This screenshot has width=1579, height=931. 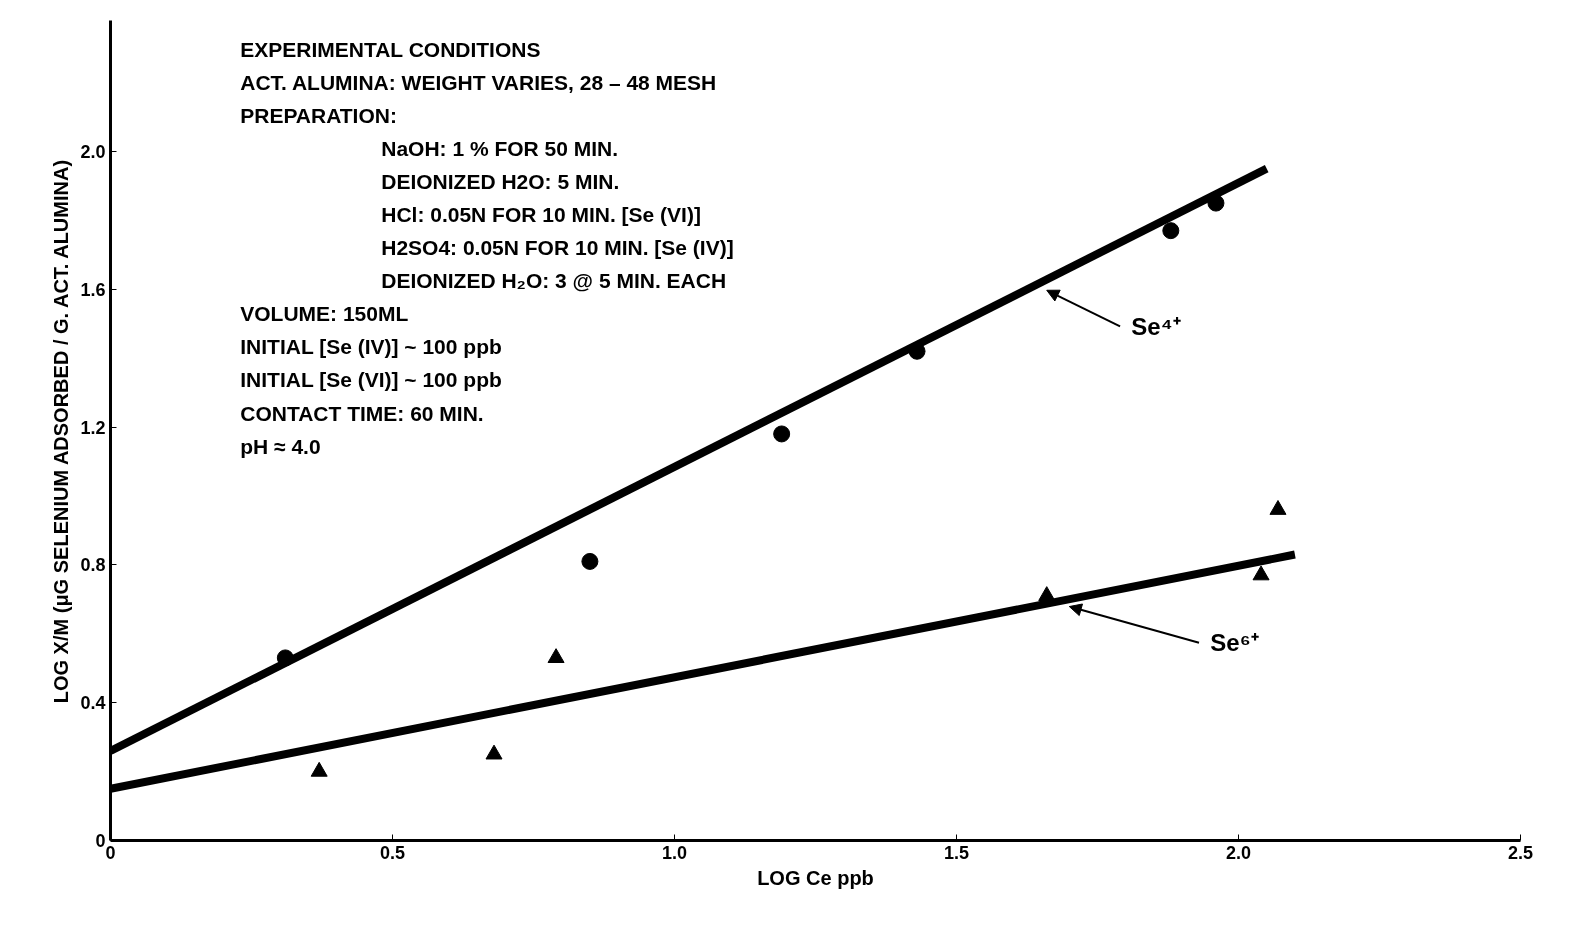 I want to click on text: Se⁶⁺, so click(x=1234, y=643).